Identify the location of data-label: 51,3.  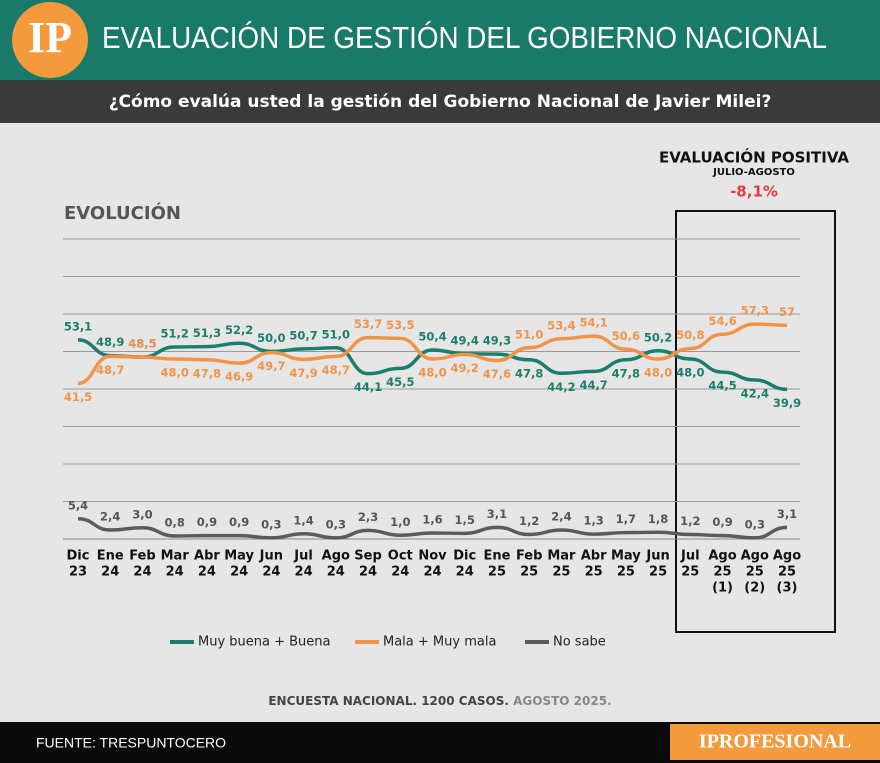
(207, 333).